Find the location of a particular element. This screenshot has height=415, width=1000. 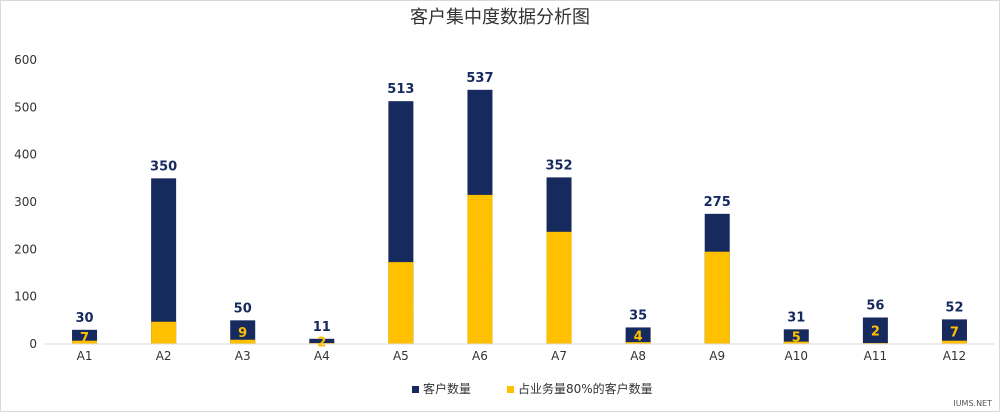

data-label-top80: 47 is located at coordinates (164, 334).